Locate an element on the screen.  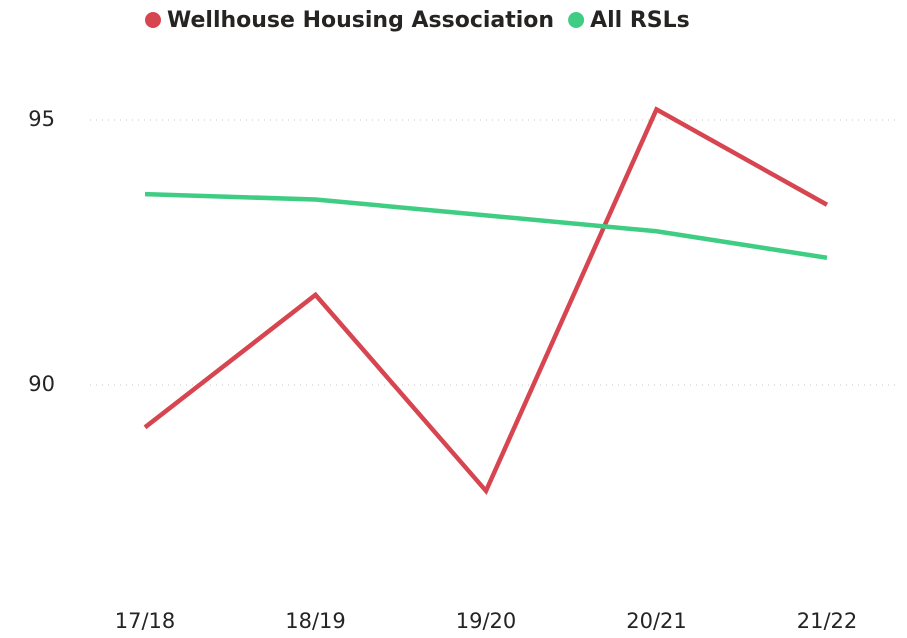
y-tick-label: 95 is located at coordinates (41, 119).